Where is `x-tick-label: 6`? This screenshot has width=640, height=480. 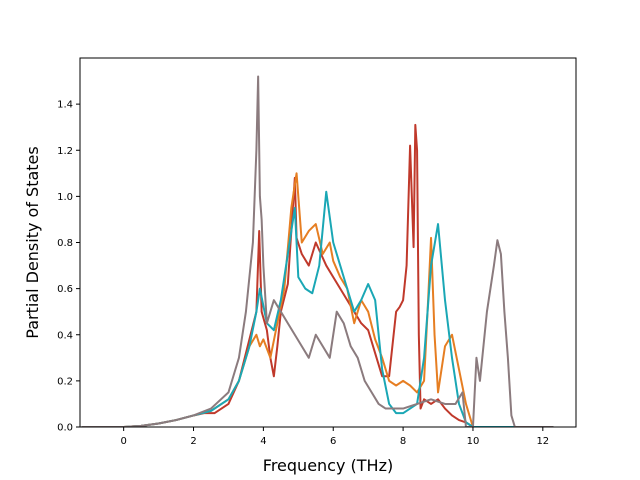
x-tick-label: 6 is located at coordinates (333, 441).